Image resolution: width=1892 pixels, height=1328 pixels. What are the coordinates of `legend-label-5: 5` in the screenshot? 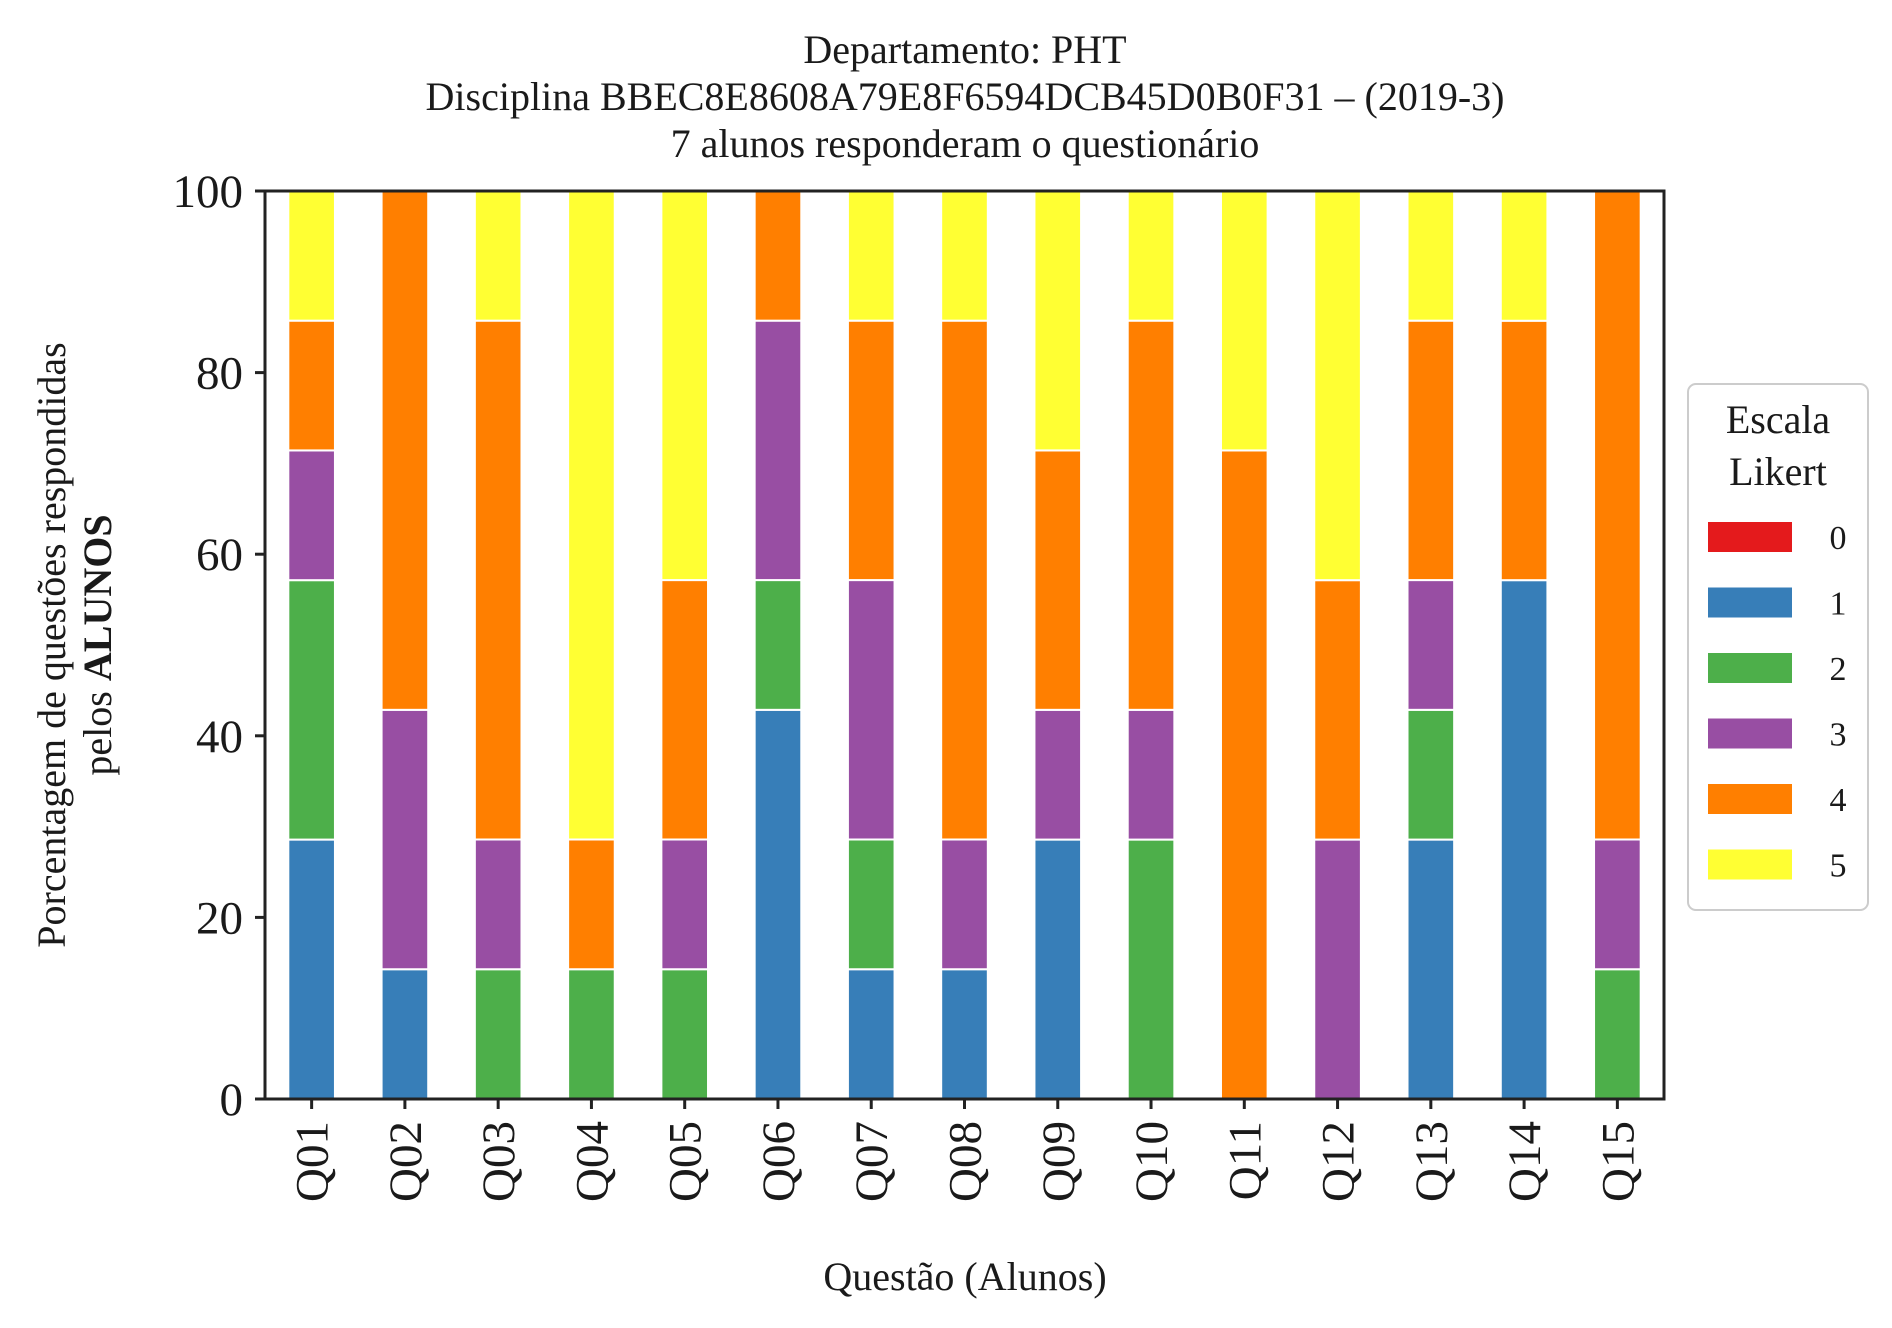 It's located at (1838, 866).